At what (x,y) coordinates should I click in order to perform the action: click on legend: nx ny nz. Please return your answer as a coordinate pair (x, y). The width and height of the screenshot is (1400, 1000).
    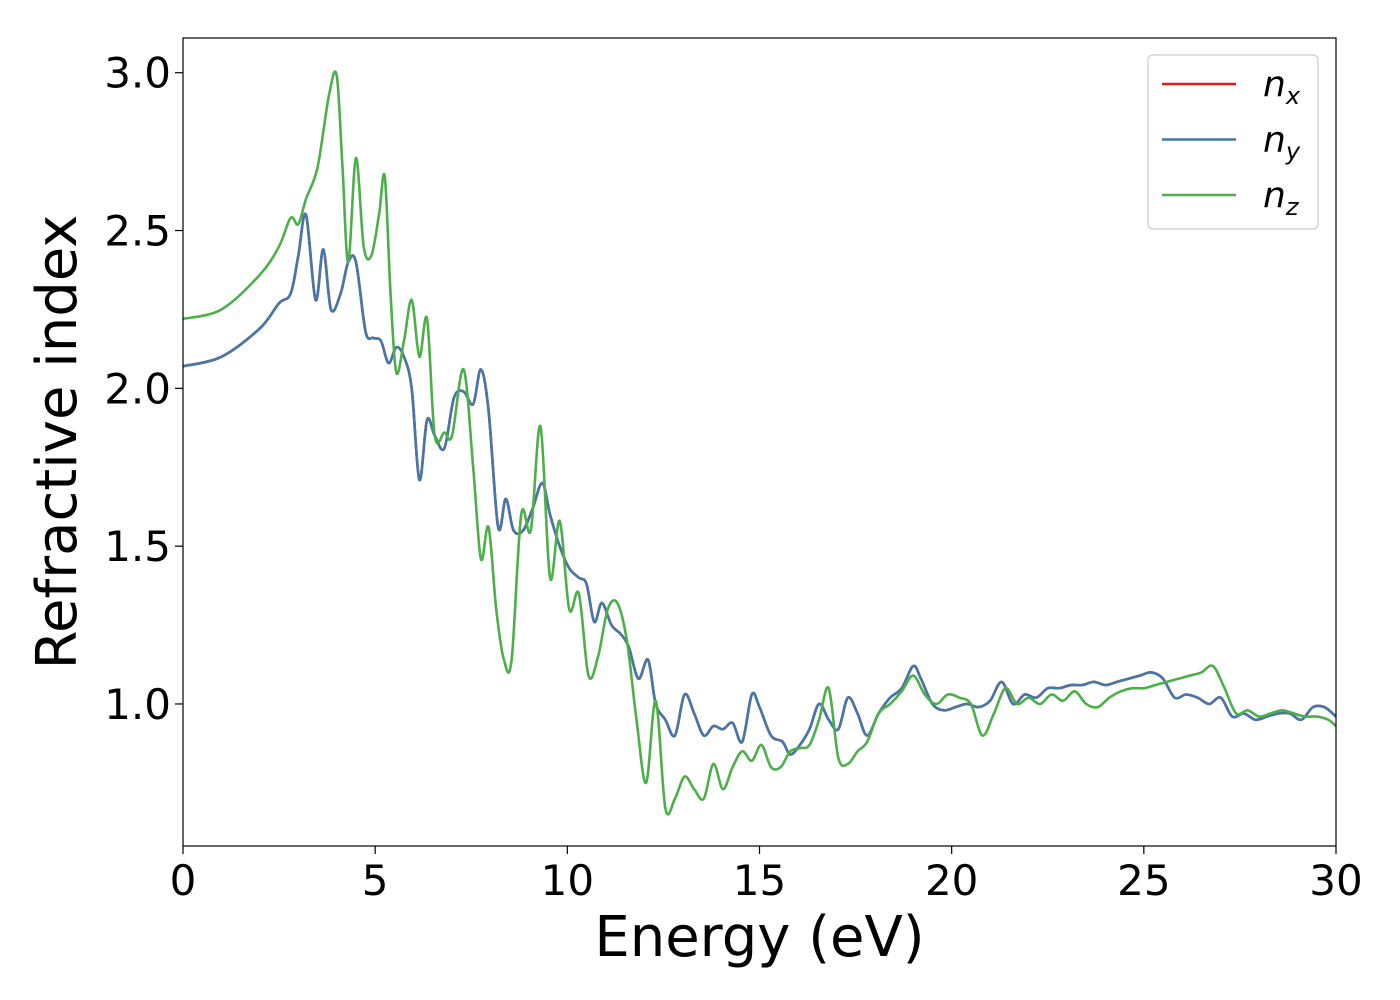
    Looking at the image, I should click on (1233, 142).